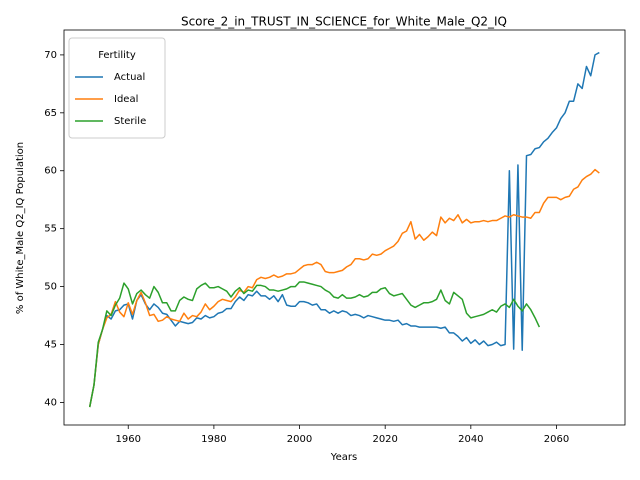 The image size is (640, 480). What do you see at coordinates (343, 457) in the screenshot?
I see `x-axis-label: Years` at bounding box center [343, 457].